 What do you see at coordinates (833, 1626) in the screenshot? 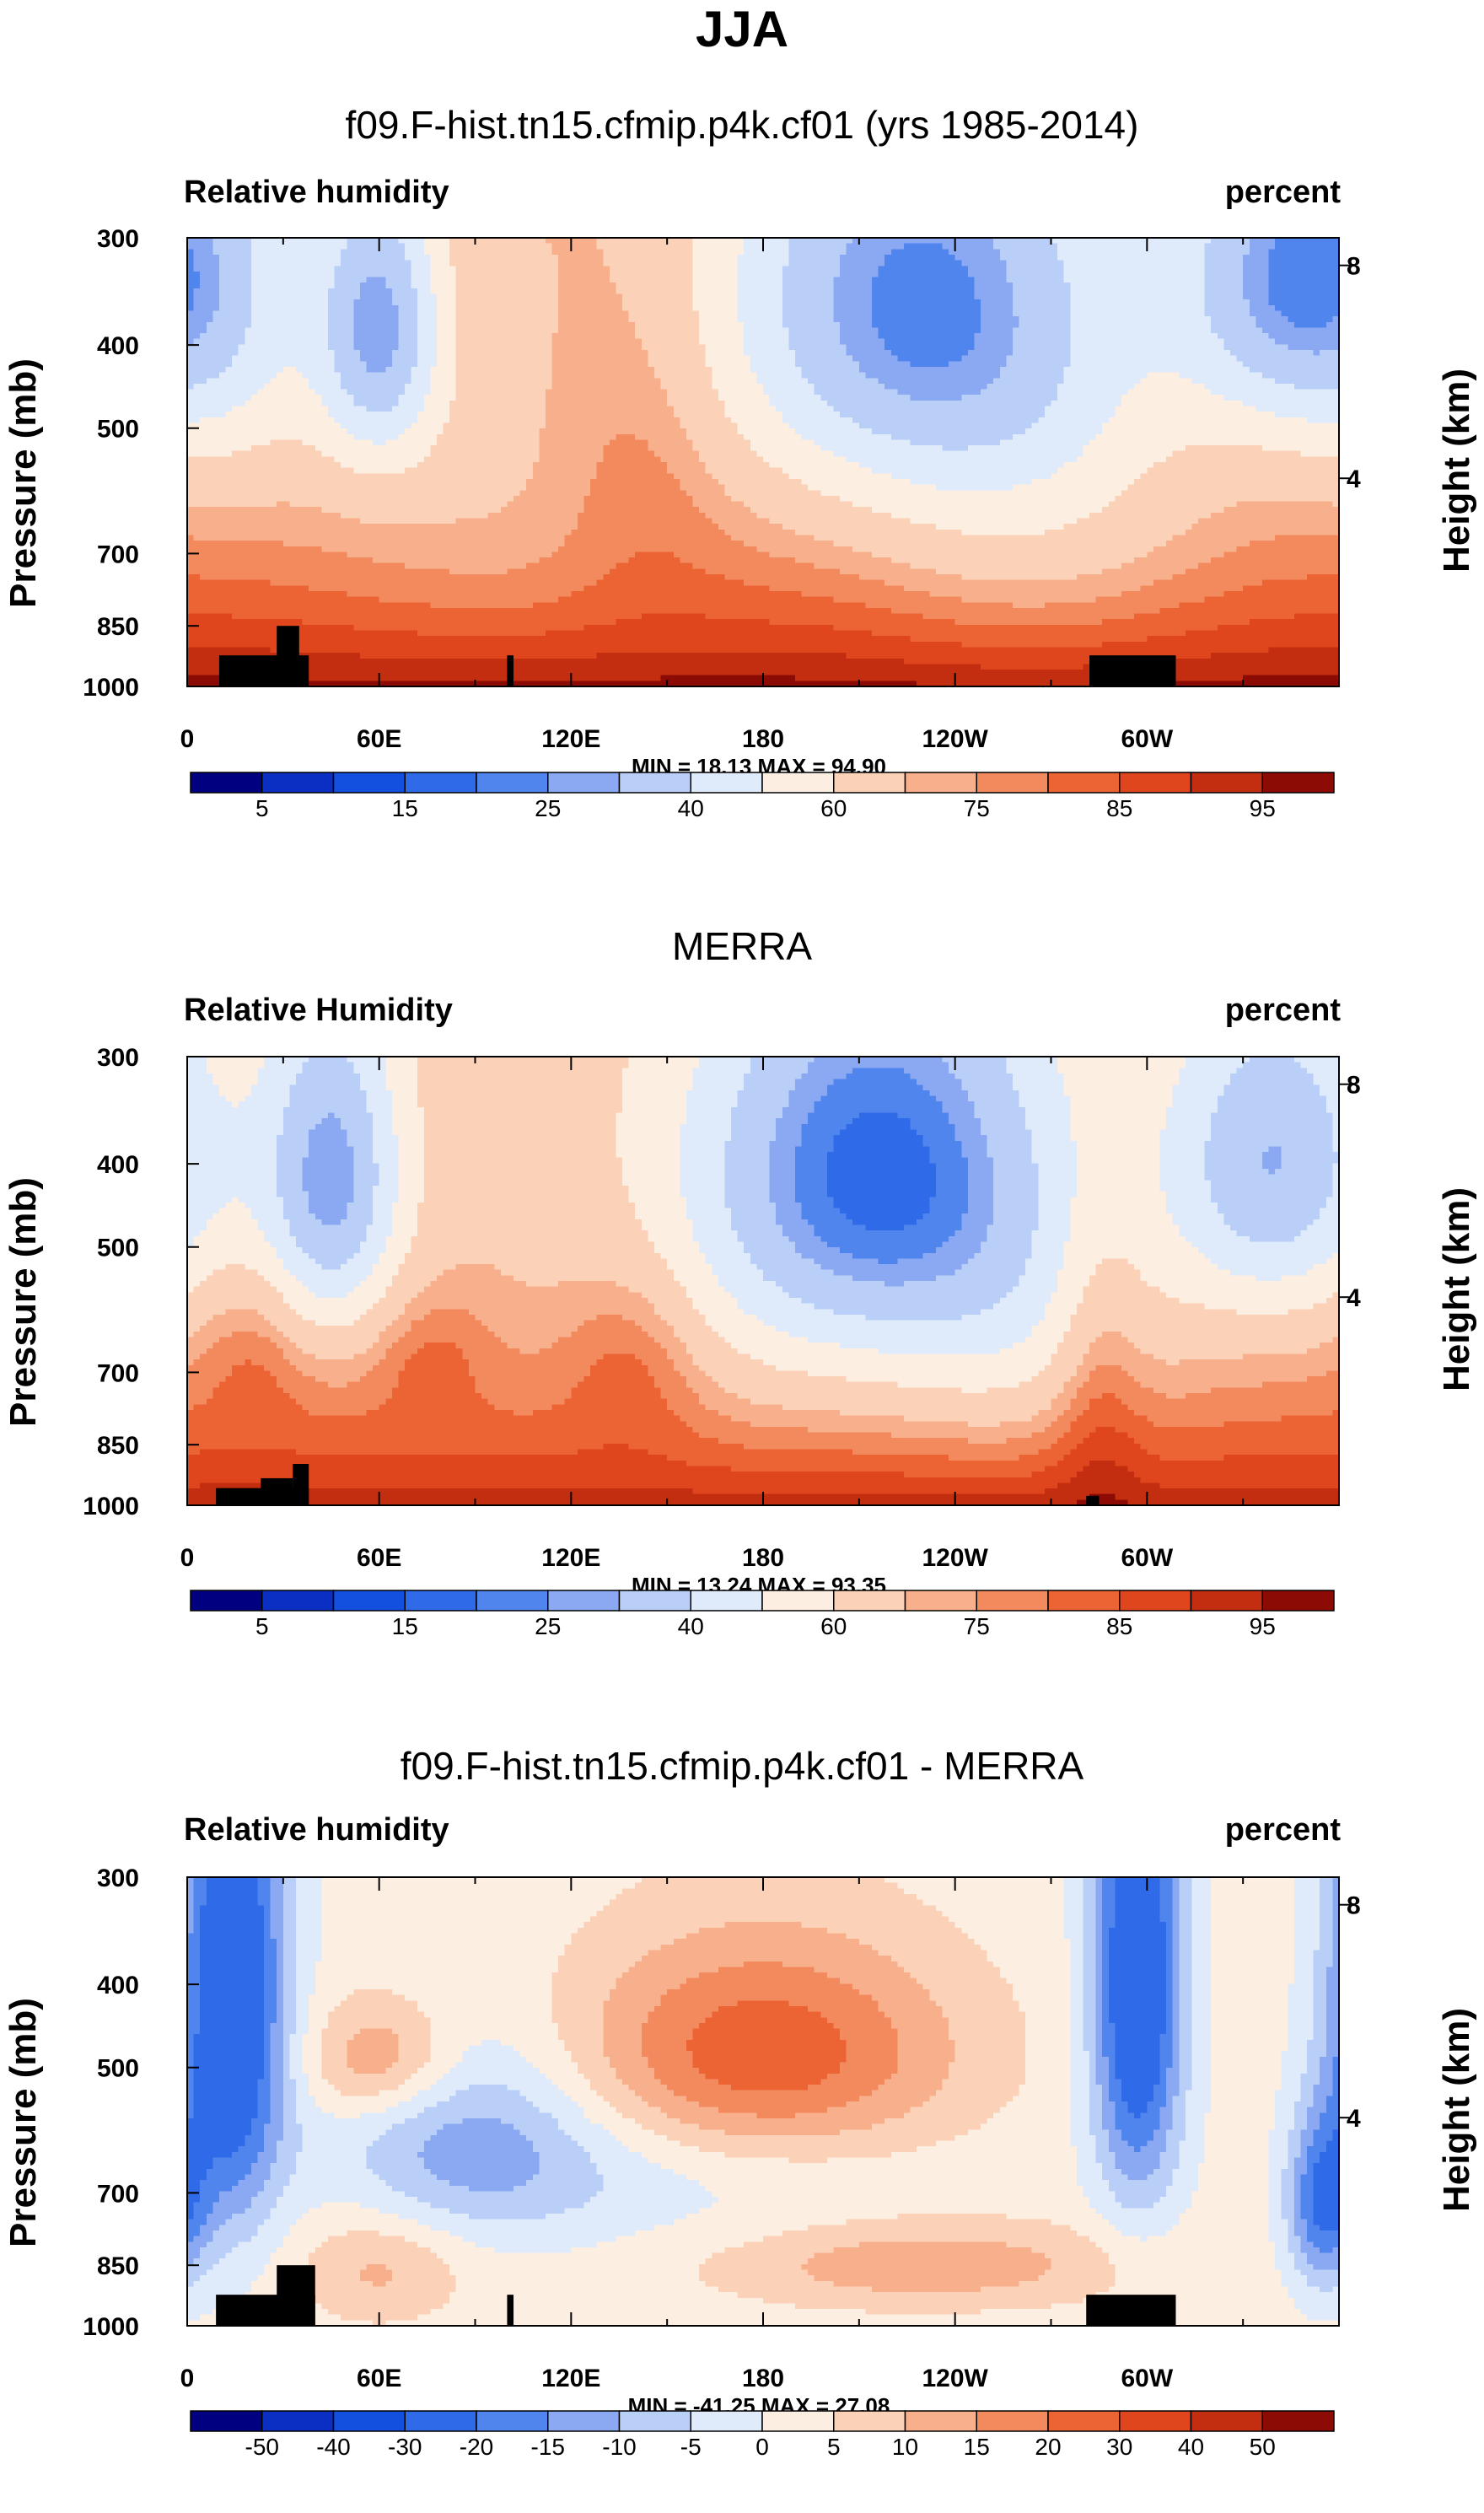
I see `colorbar-label: 60` at bounding box center [833, 1626].